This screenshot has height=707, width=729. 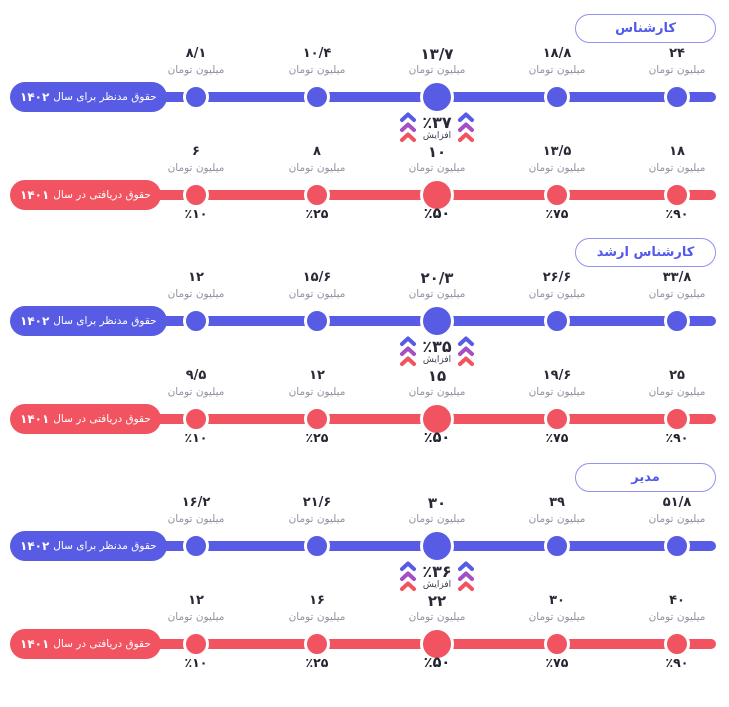 What do you see at coordinates (645, 477) in the screenshot?
I see `job-title-badge: مدیر` at bounding box center [645, 477].